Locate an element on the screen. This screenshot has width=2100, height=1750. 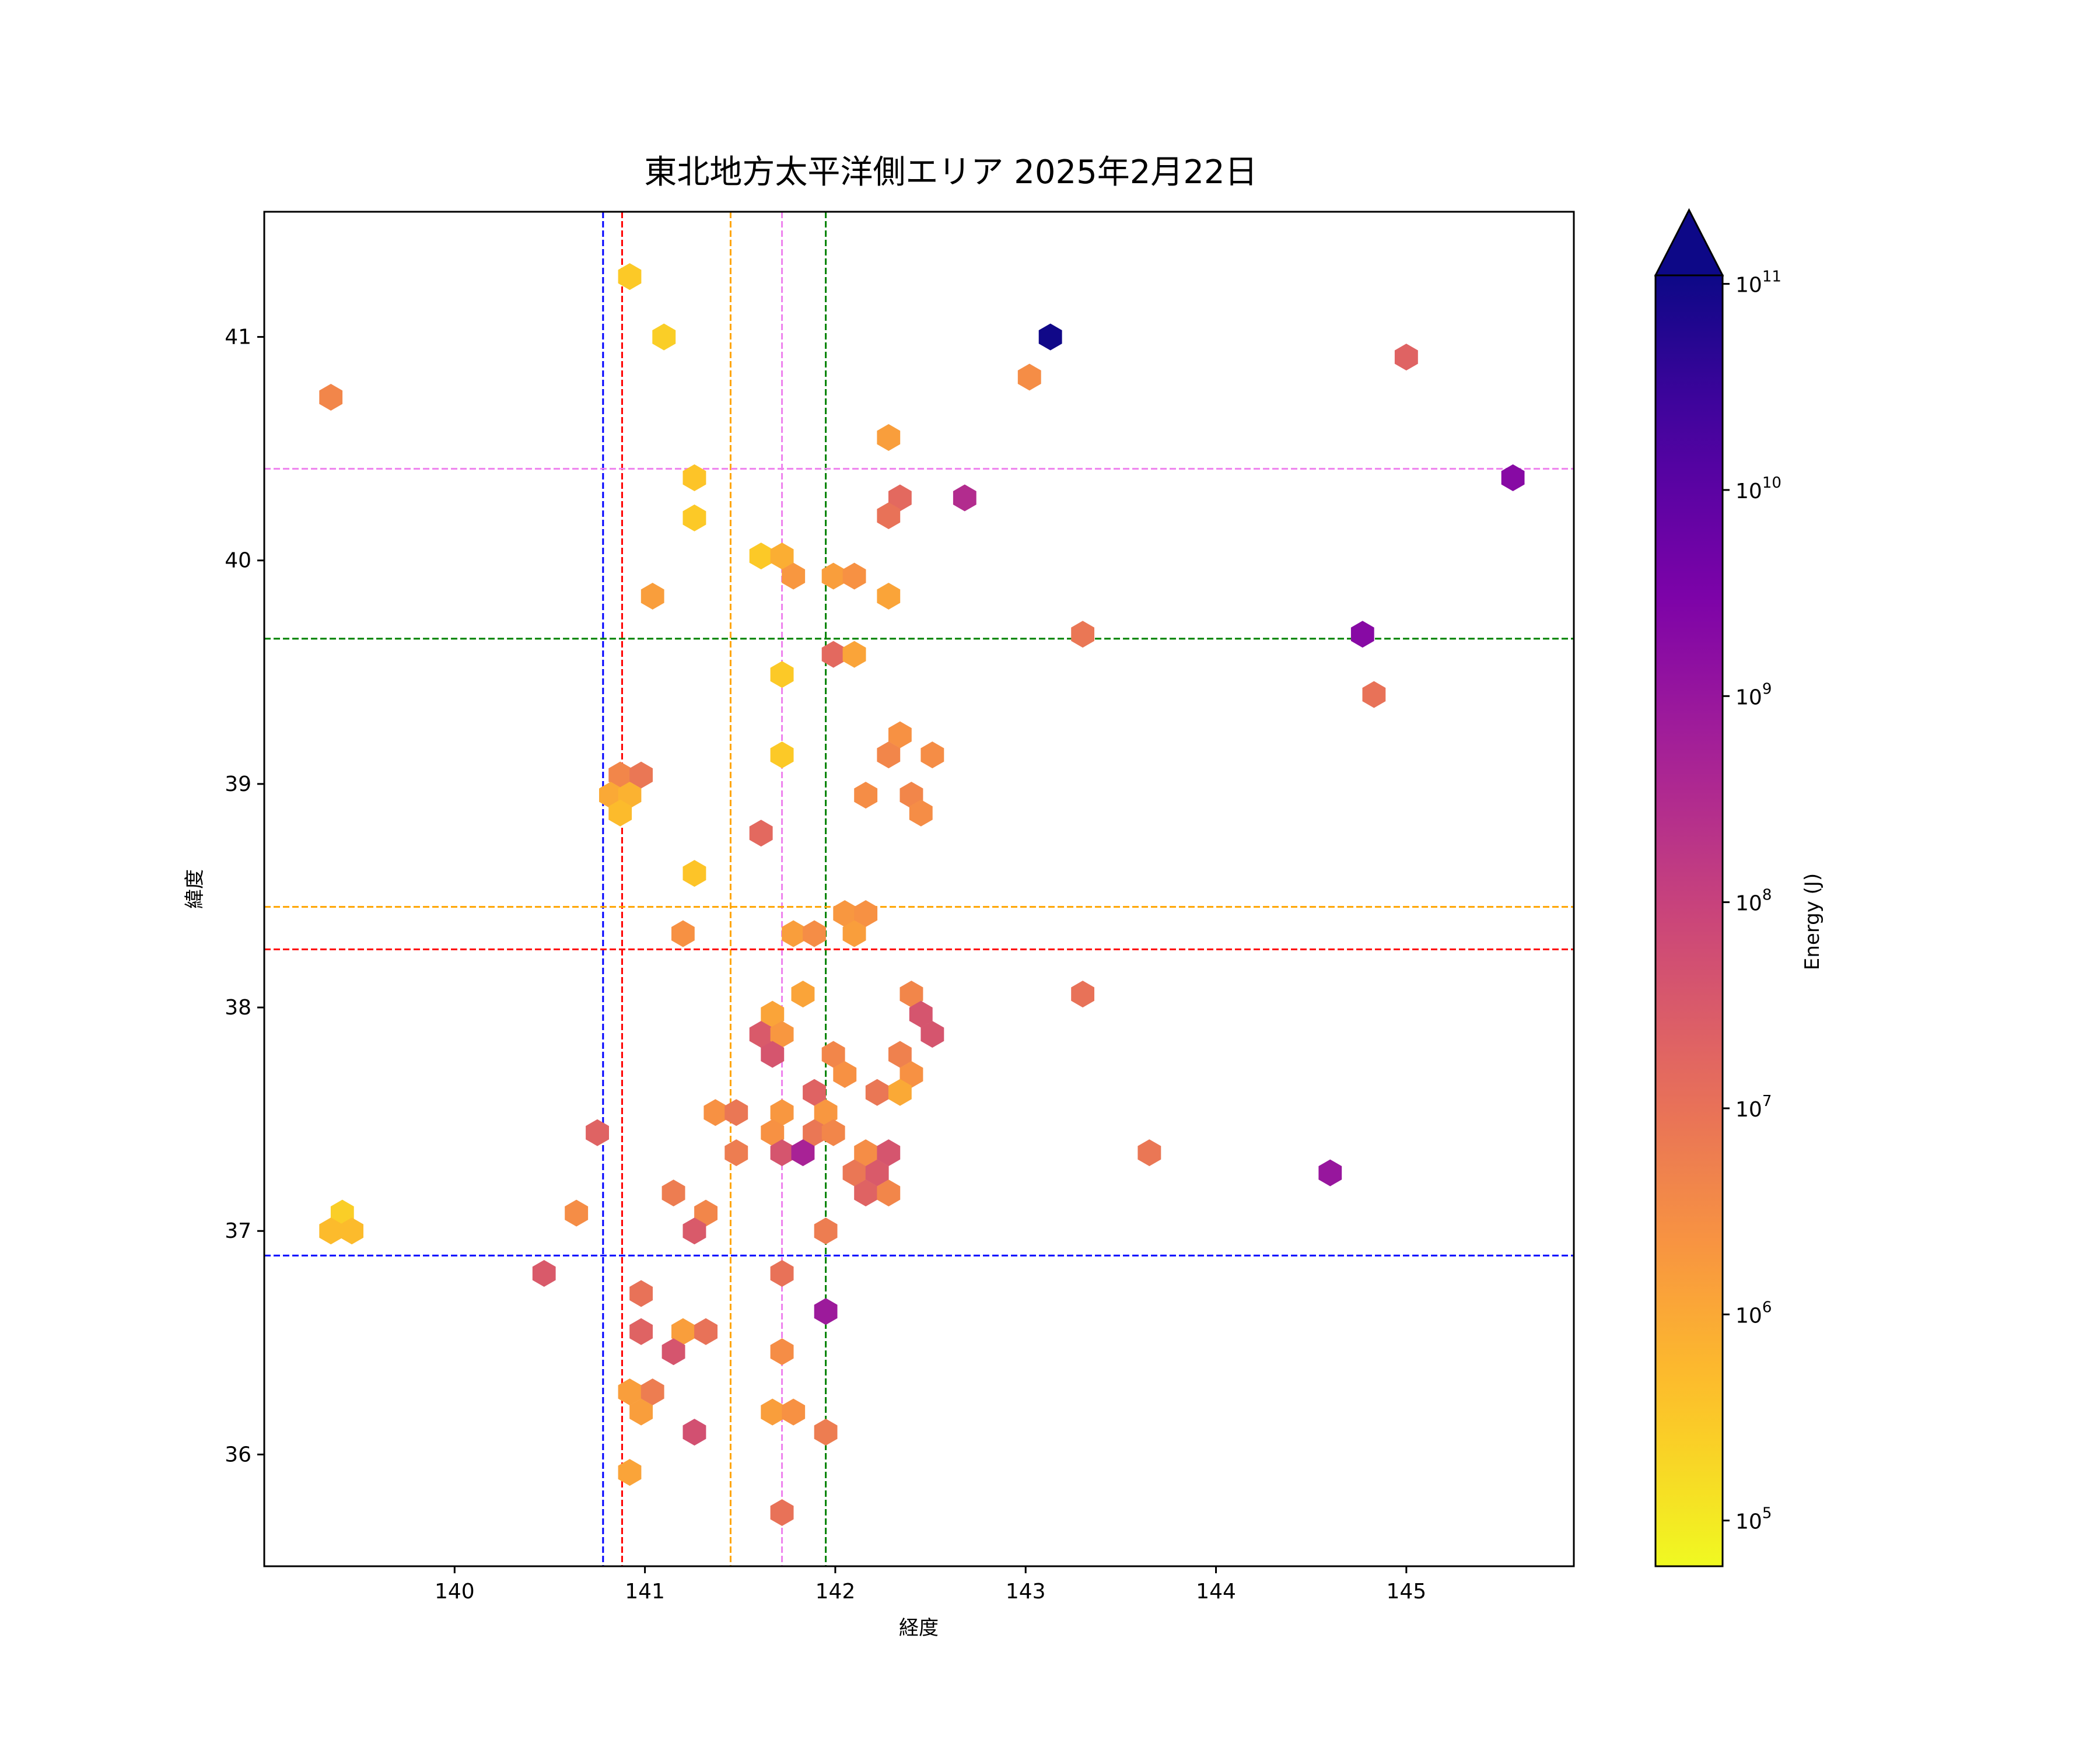
x-axis-label: 経度 is located at coordinates (919, 1628).